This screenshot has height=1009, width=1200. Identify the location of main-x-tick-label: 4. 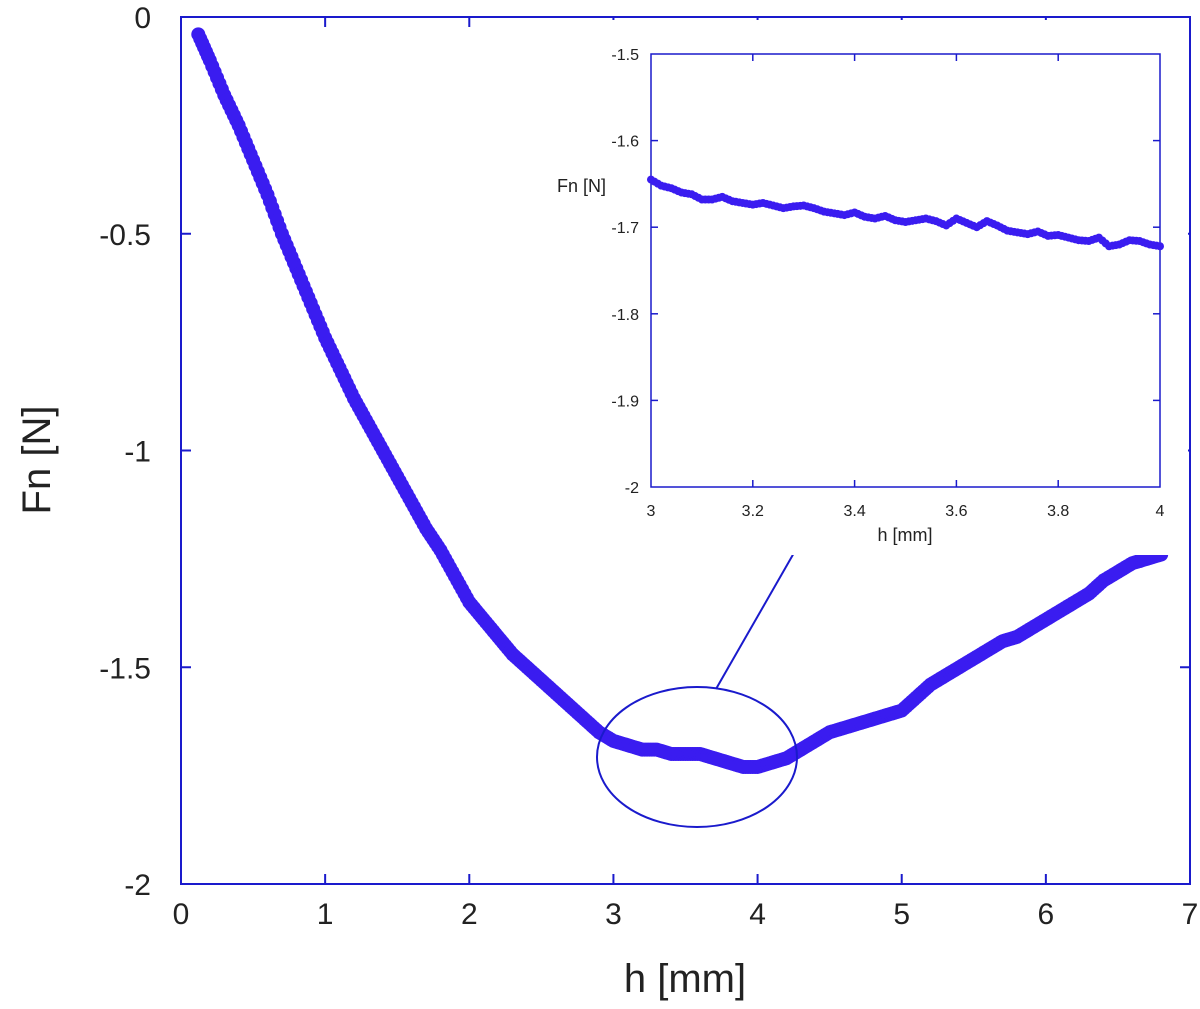
(757, 914).